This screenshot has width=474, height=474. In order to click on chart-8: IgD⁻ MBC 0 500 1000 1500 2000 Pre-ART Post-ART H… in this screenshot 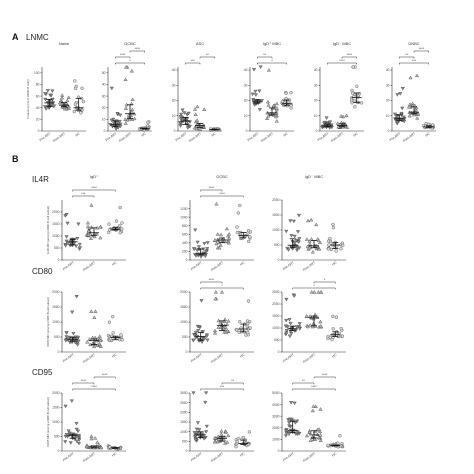, I will do `click(309, 223)`.